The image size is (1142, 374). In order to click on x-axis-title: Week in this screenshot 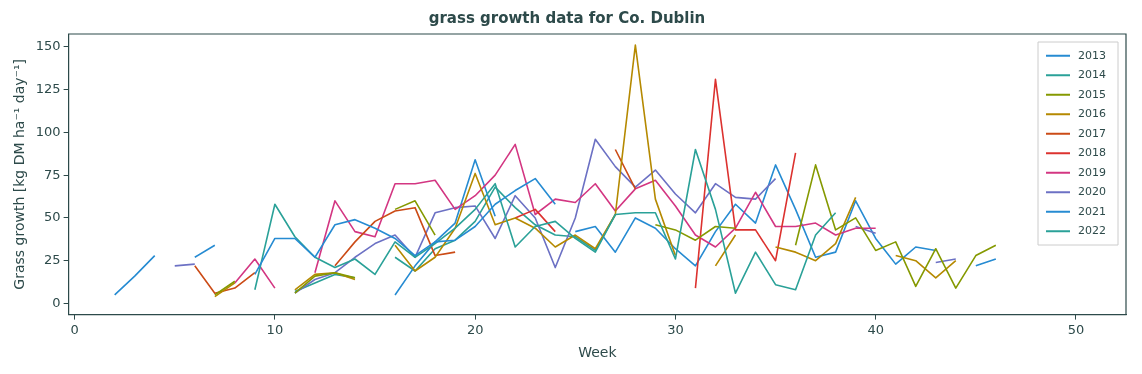, I will do `click(598, 352)`.